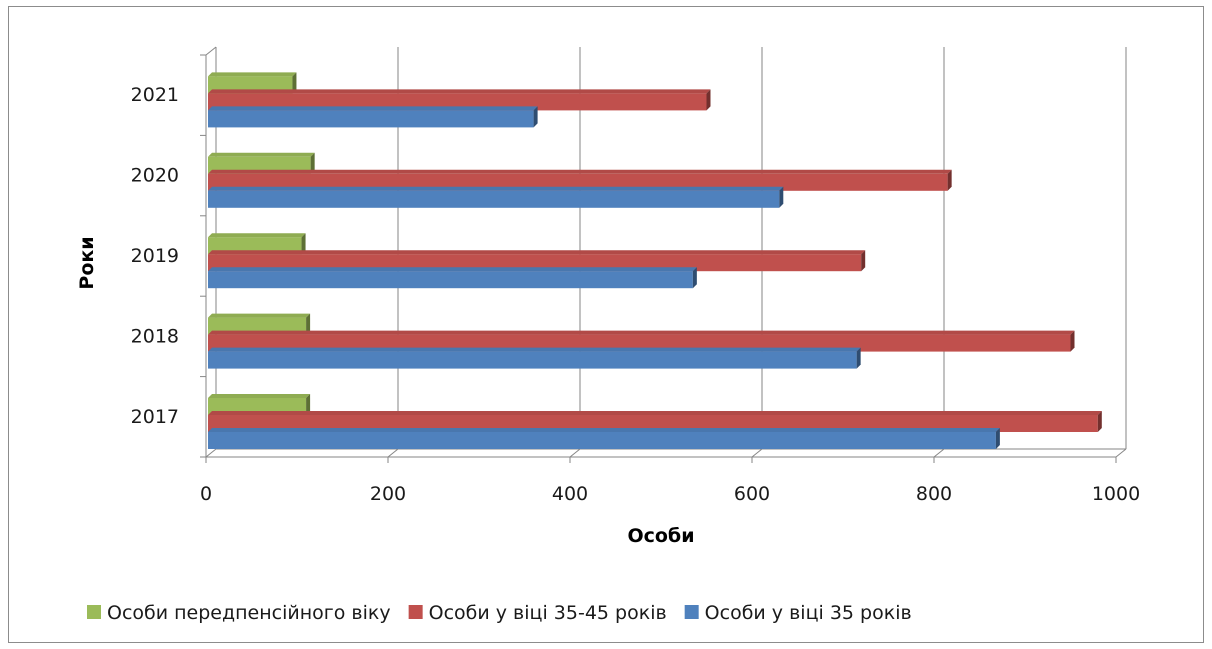 This screenshot has height=649, width=1212. Describe the element at coordinates (934, 494) in the screenshot. I see `x-tick-label: 800` at that location.